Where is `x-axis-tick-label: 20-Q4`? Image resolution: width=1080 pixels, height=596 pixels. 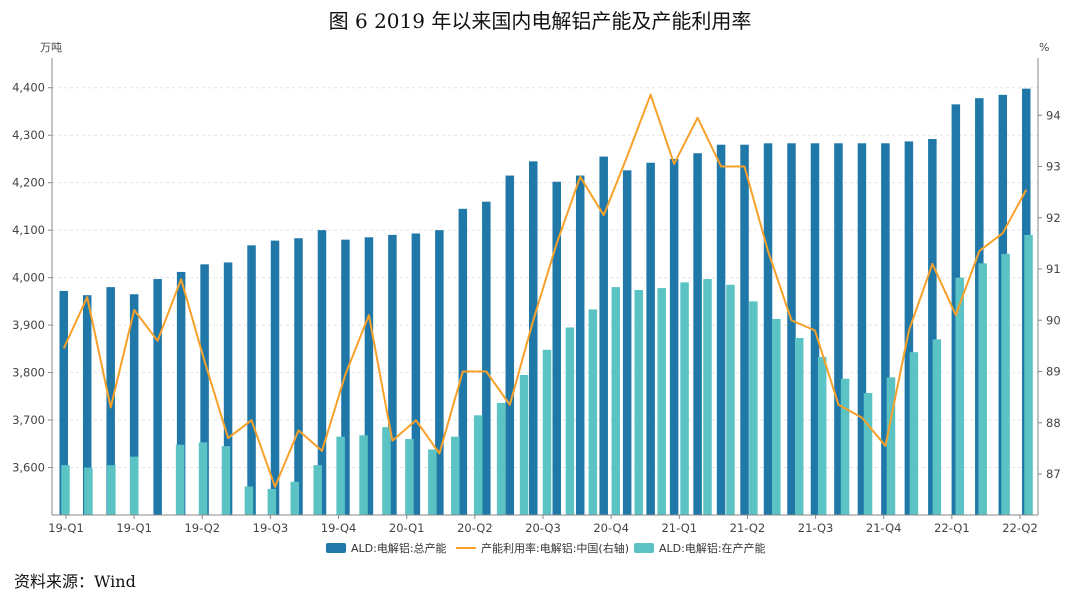 x-axis-tick-label: 20-Q4 is located at coordinates (611, 528).